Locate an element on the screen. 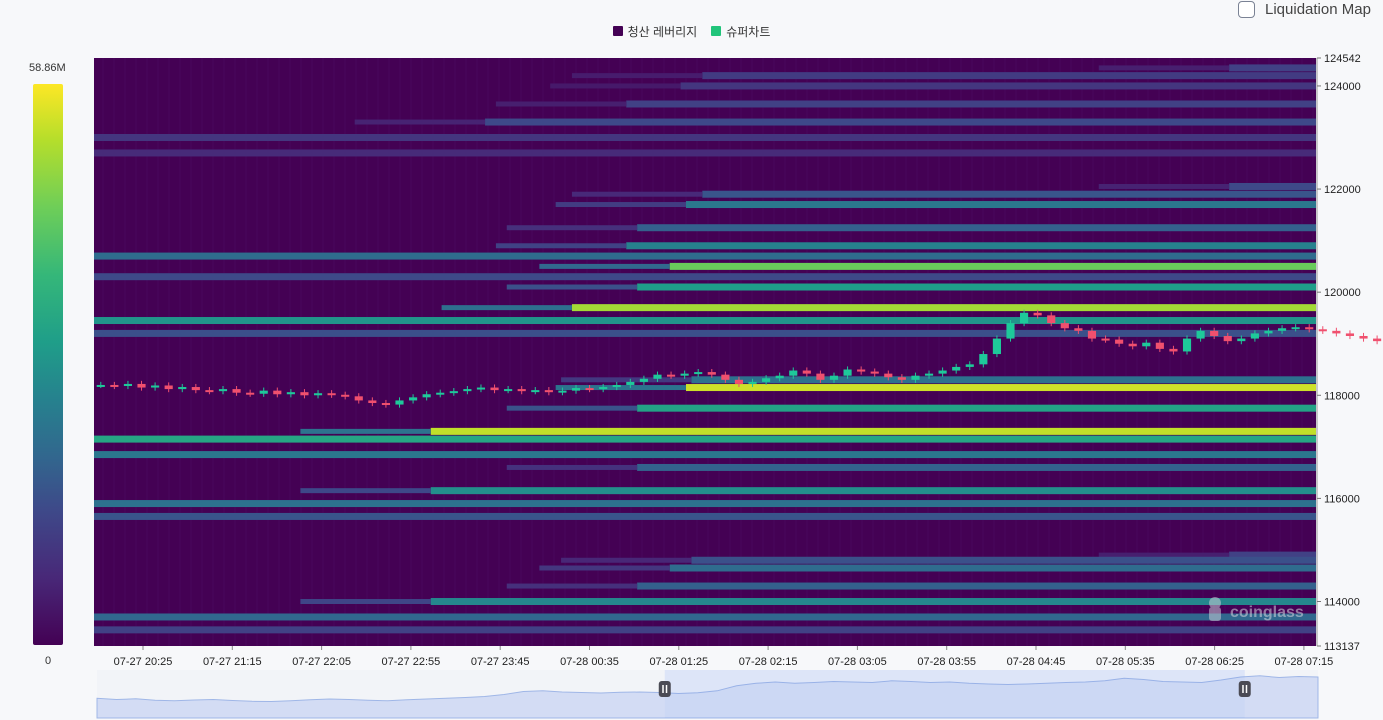  navigator-right-handle is located at coordinates (1244, 689).